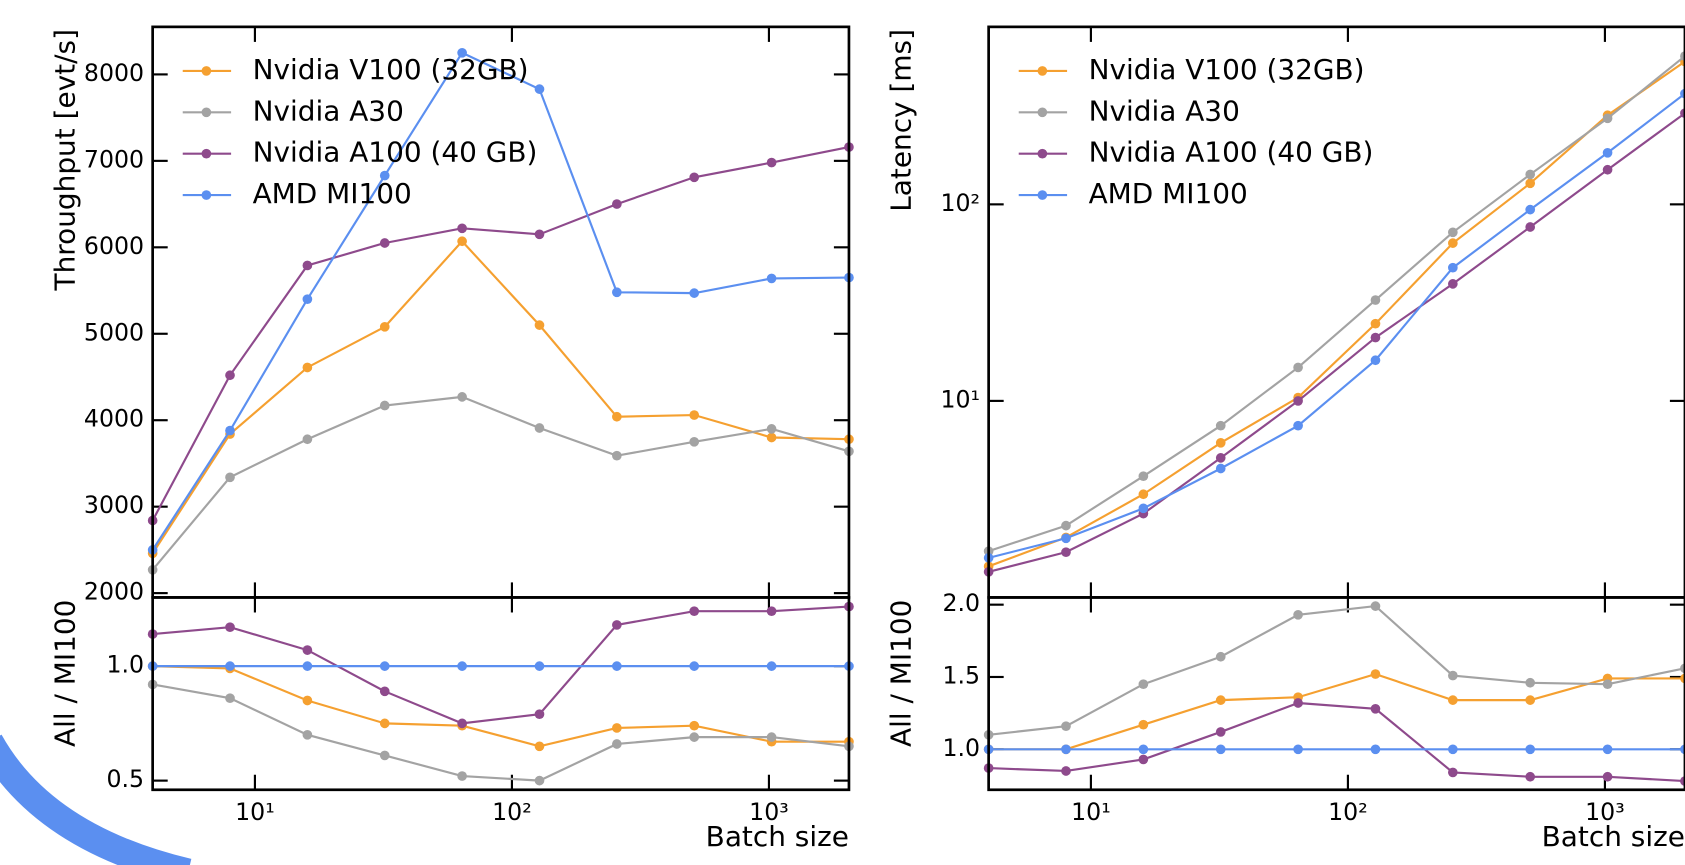 The height and width of the screenshot is (865, 1685). I want to click on plot-frame, so click(501, 694).